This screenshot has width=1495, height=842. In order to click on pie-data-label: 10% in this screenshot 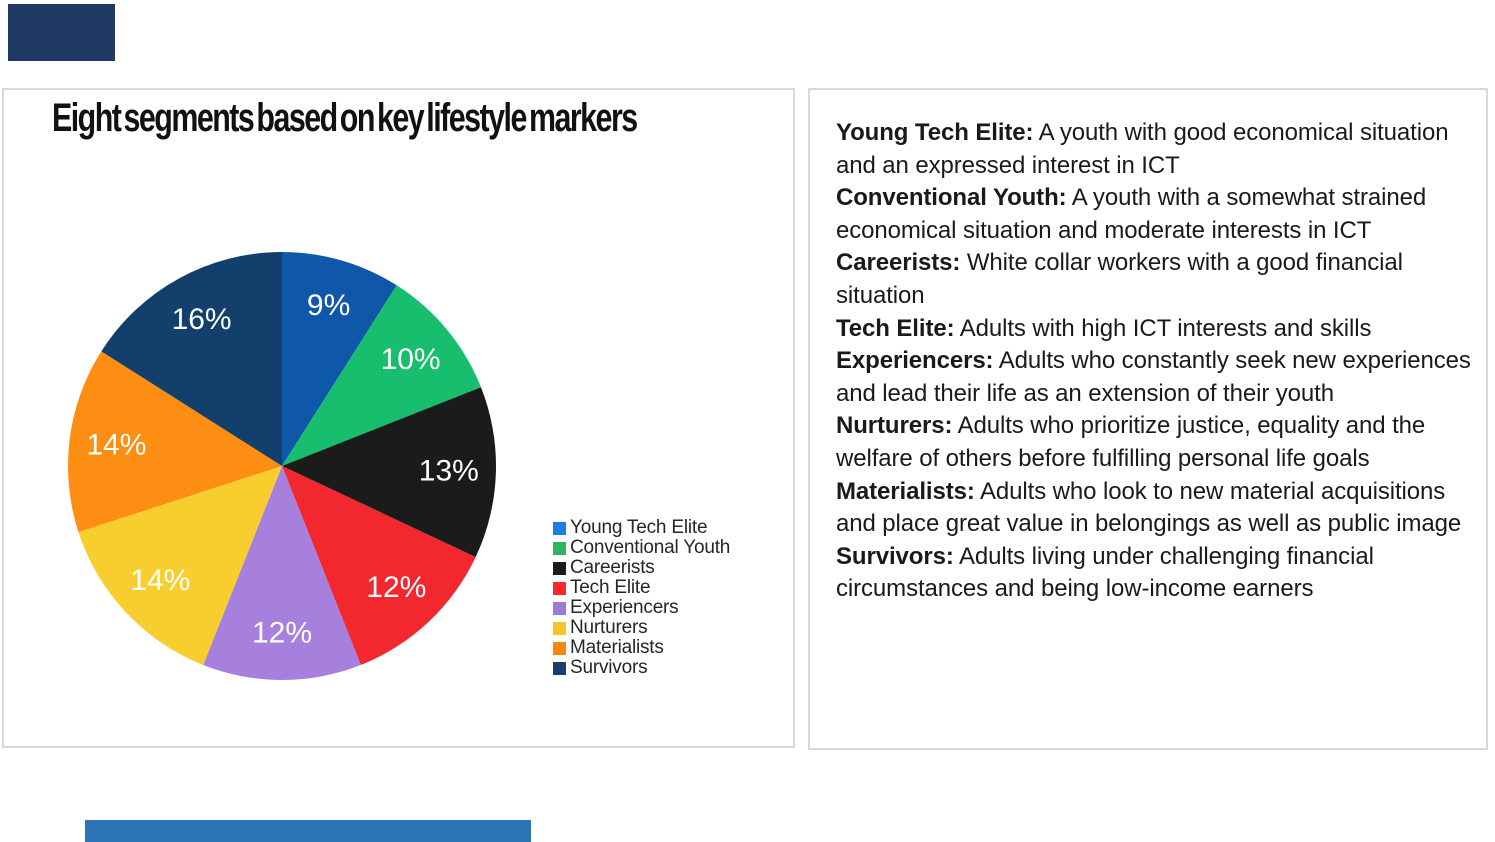, I will do `click(411, 359)`.